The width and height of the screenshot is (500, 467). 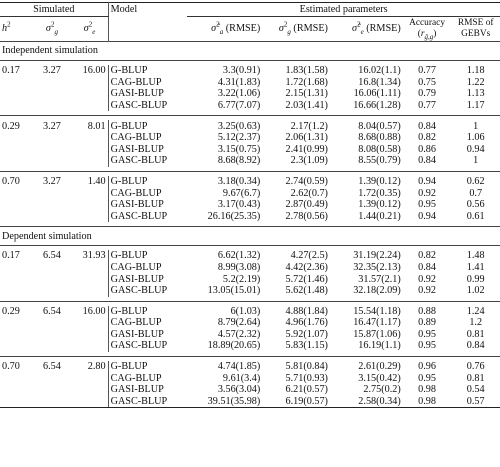 What do you see at coordinates (309, 193) in the screenshot?
I see `sigma-g-estimate: 2.62(0.7)` at bounding box center [309, 193].